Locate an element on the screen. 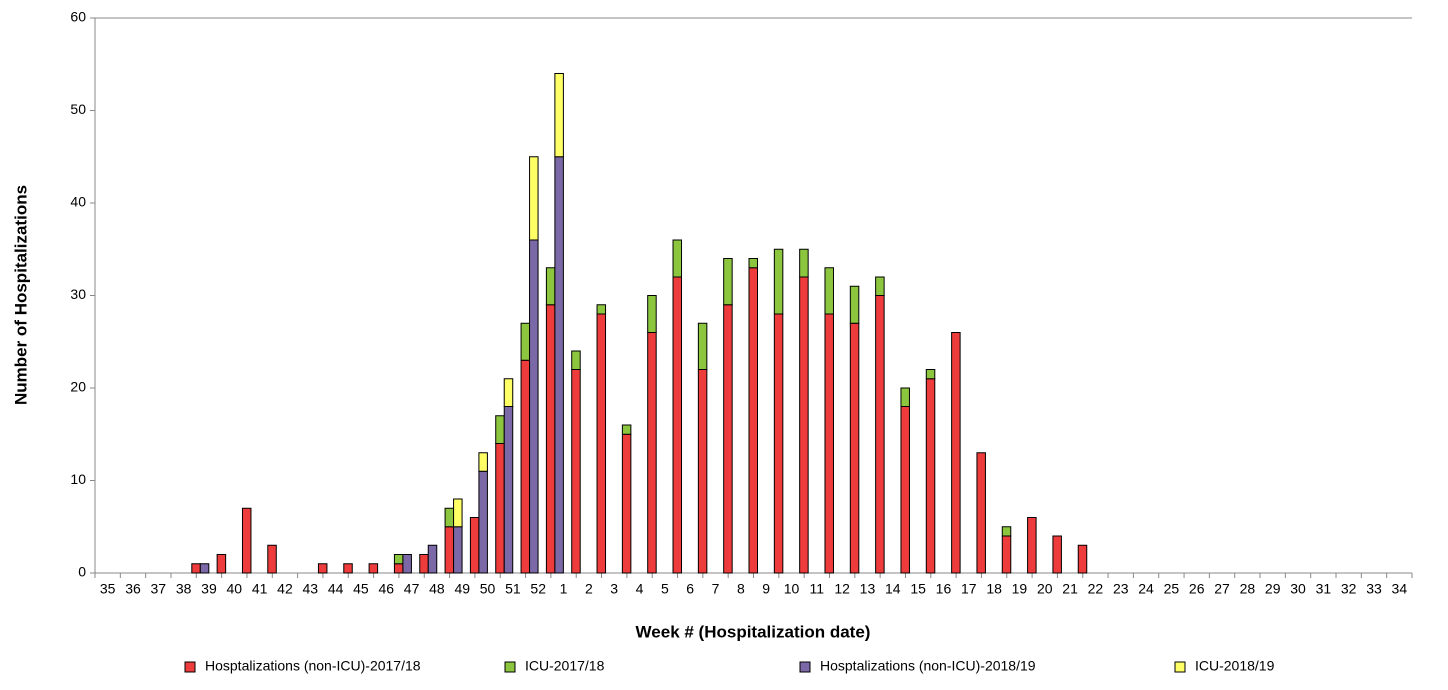  x-tick-label: 52 is located at coordinates (538, 589).